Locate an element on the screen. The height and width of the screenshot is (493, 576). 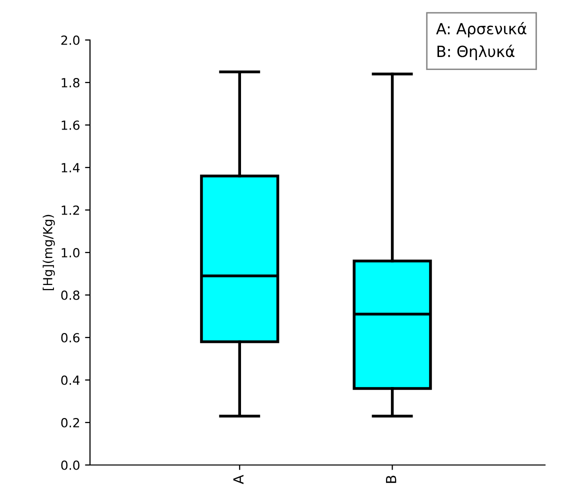
y-tick-label: 2.0 is located at coordinates (70, 40).